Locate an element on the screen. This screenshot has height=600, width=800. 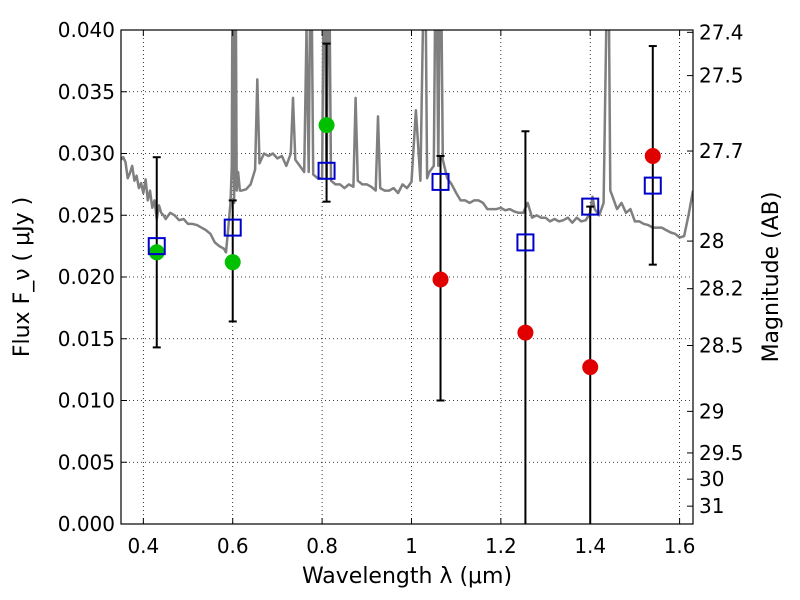
right-tick-label: 31 is located at coordinates (711, 506).